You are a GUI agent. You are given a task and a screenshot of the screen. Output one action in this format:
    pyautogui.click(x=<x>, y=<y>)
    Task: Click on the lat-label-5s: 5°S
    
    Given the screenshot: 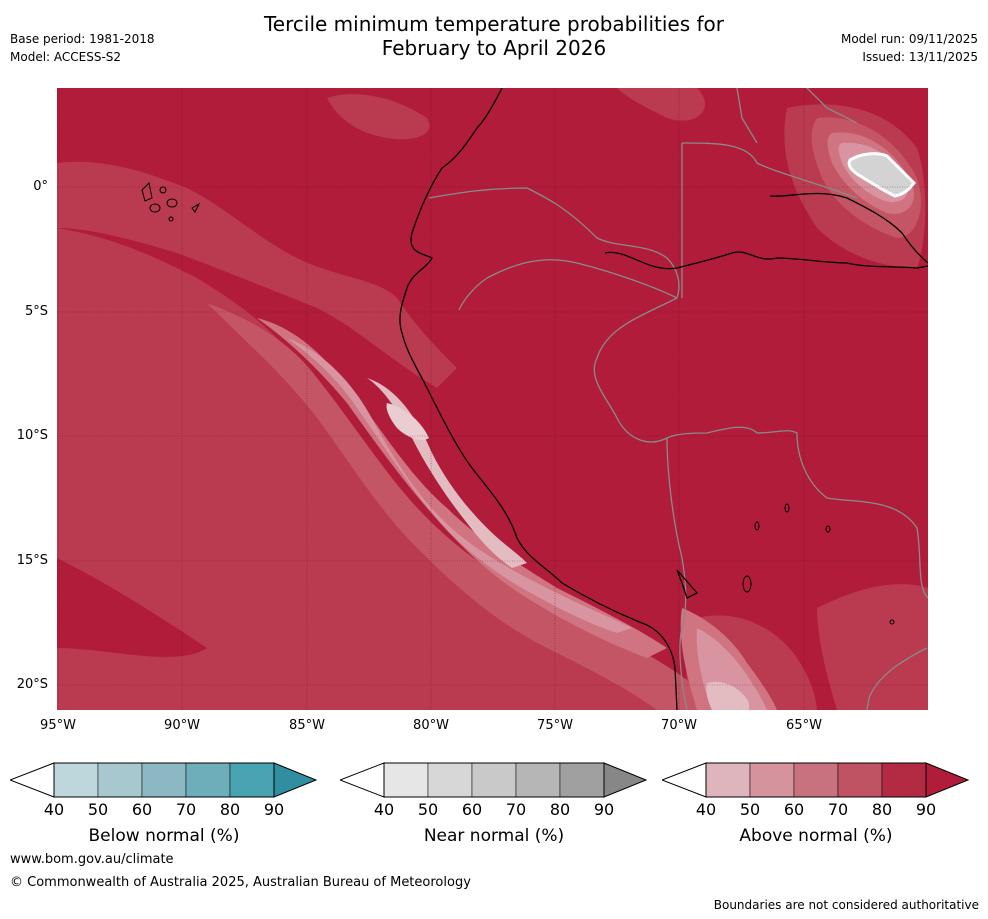 What is the action you would take?
    pyautogui.click(x=36, y=311)
    